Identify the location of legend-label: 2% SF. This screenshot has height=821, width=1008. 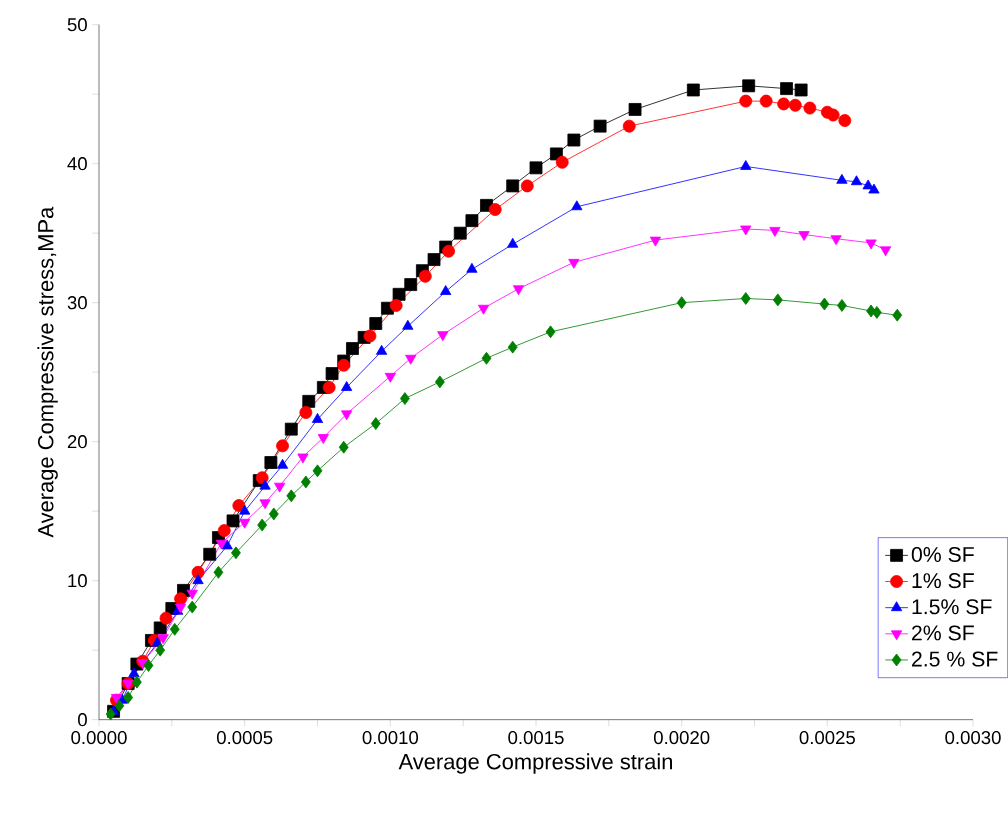
(943, 633).